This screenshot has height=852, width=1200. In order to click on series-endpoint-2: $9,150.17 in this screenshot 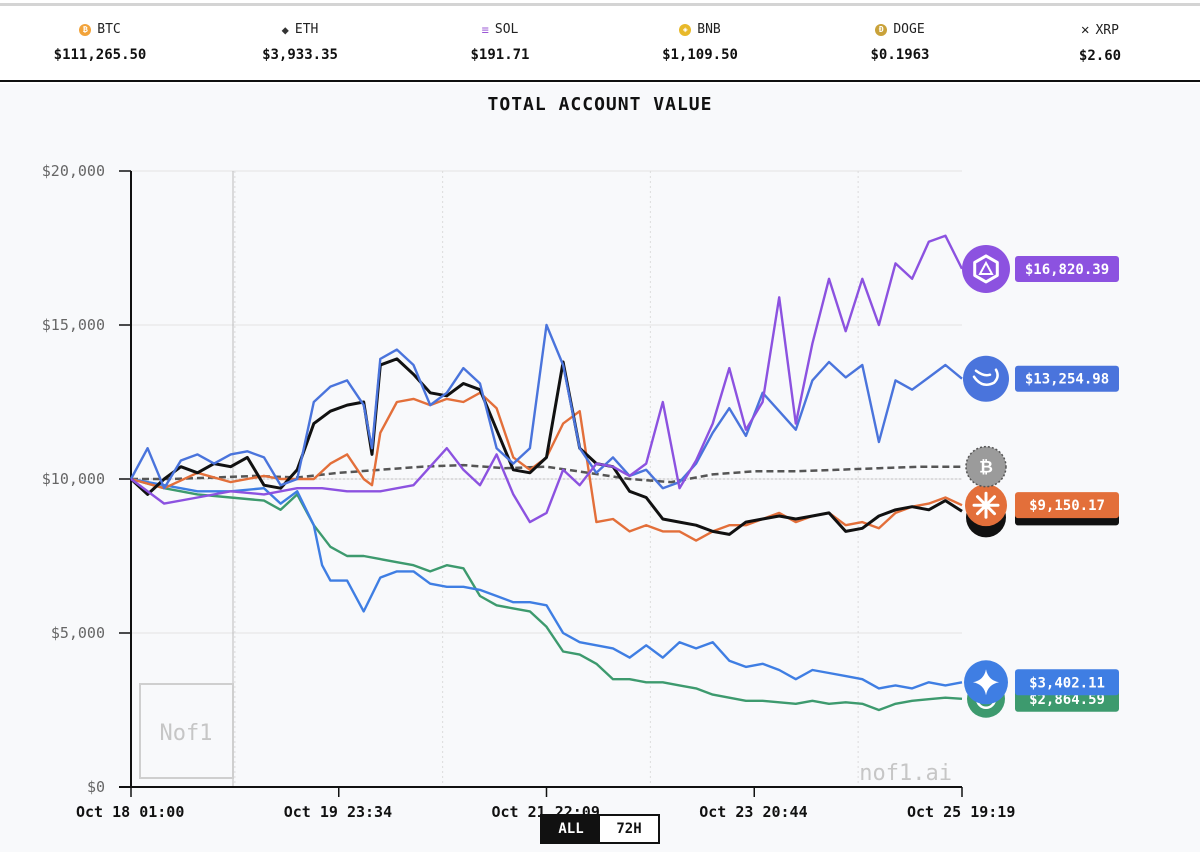, I will do `click(1042, 505)`.